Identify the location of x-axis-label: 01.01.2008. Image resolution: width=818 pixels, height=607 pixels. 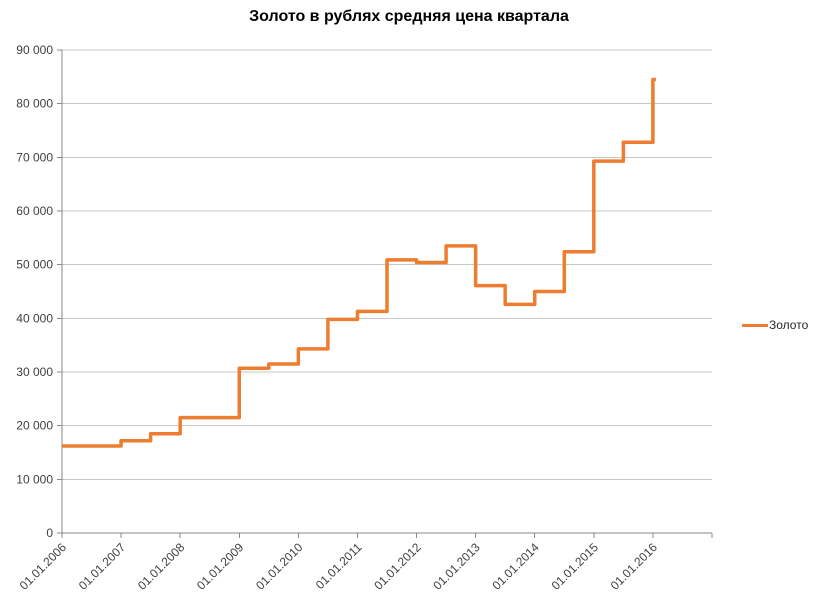
(161, 566).